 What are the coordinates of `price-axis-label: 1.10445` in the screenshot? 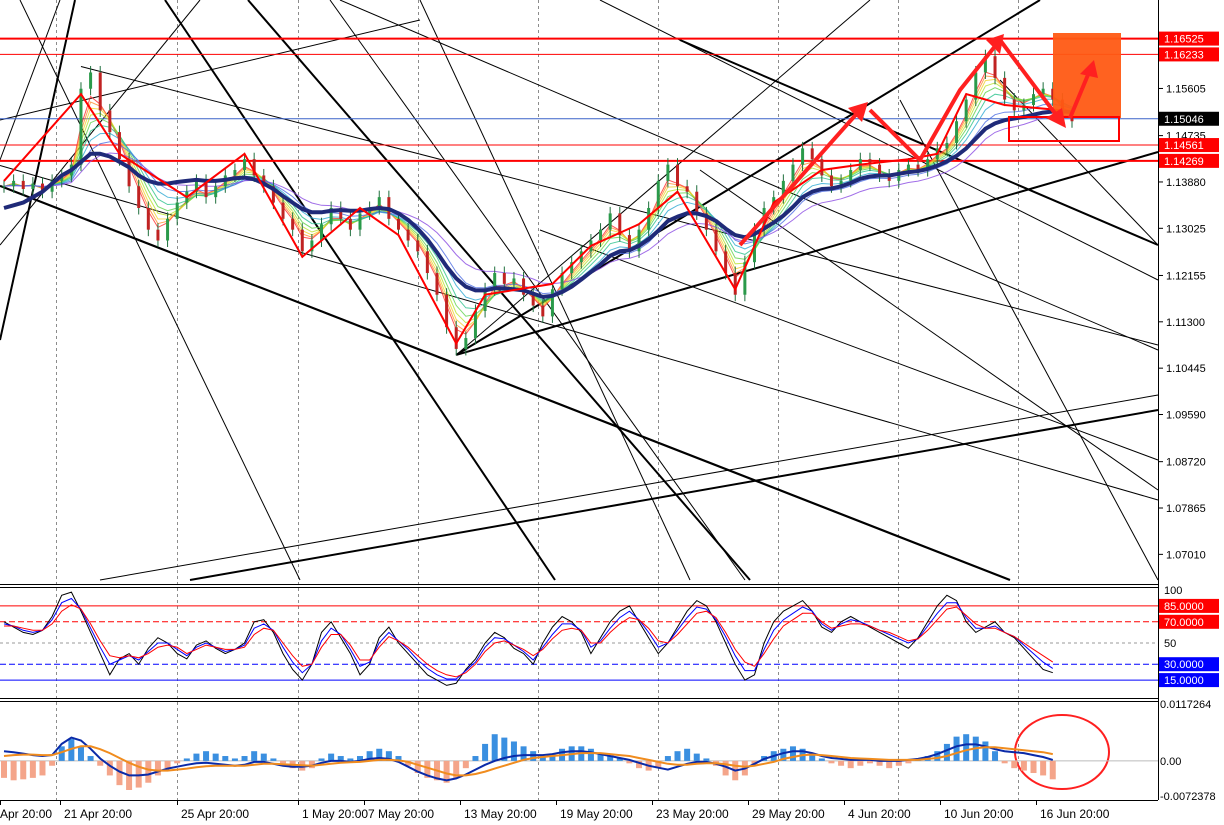 It's located at (1186, 369).